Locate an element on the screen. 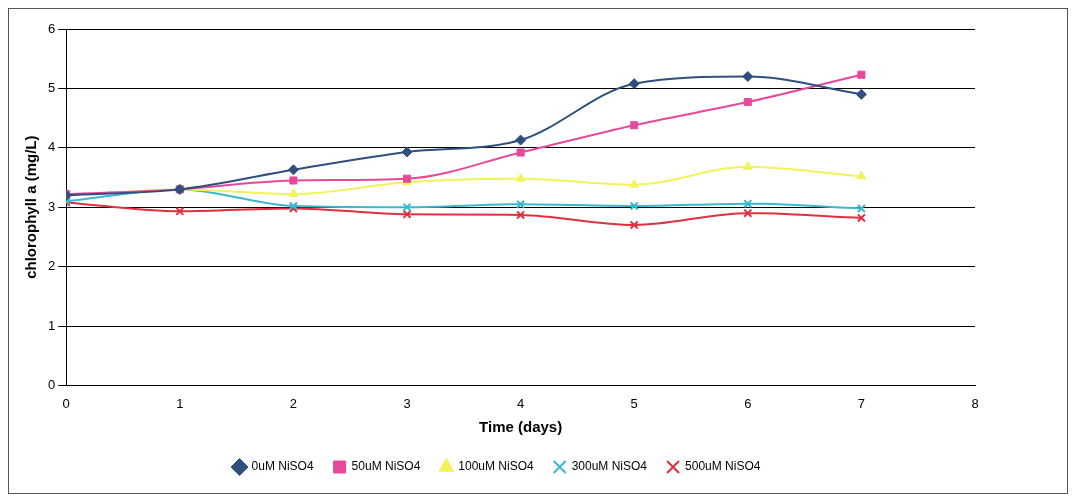 This screenshot has height=502, width=1077. x-tick-label: 1 is located at coordinates (180, 403).